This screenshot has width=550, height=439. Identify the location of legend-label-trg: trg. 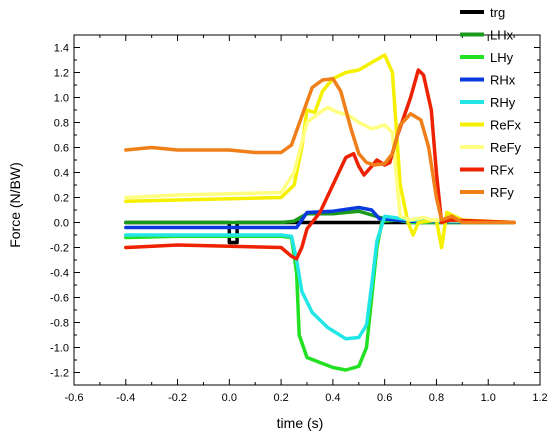
(497, 12).